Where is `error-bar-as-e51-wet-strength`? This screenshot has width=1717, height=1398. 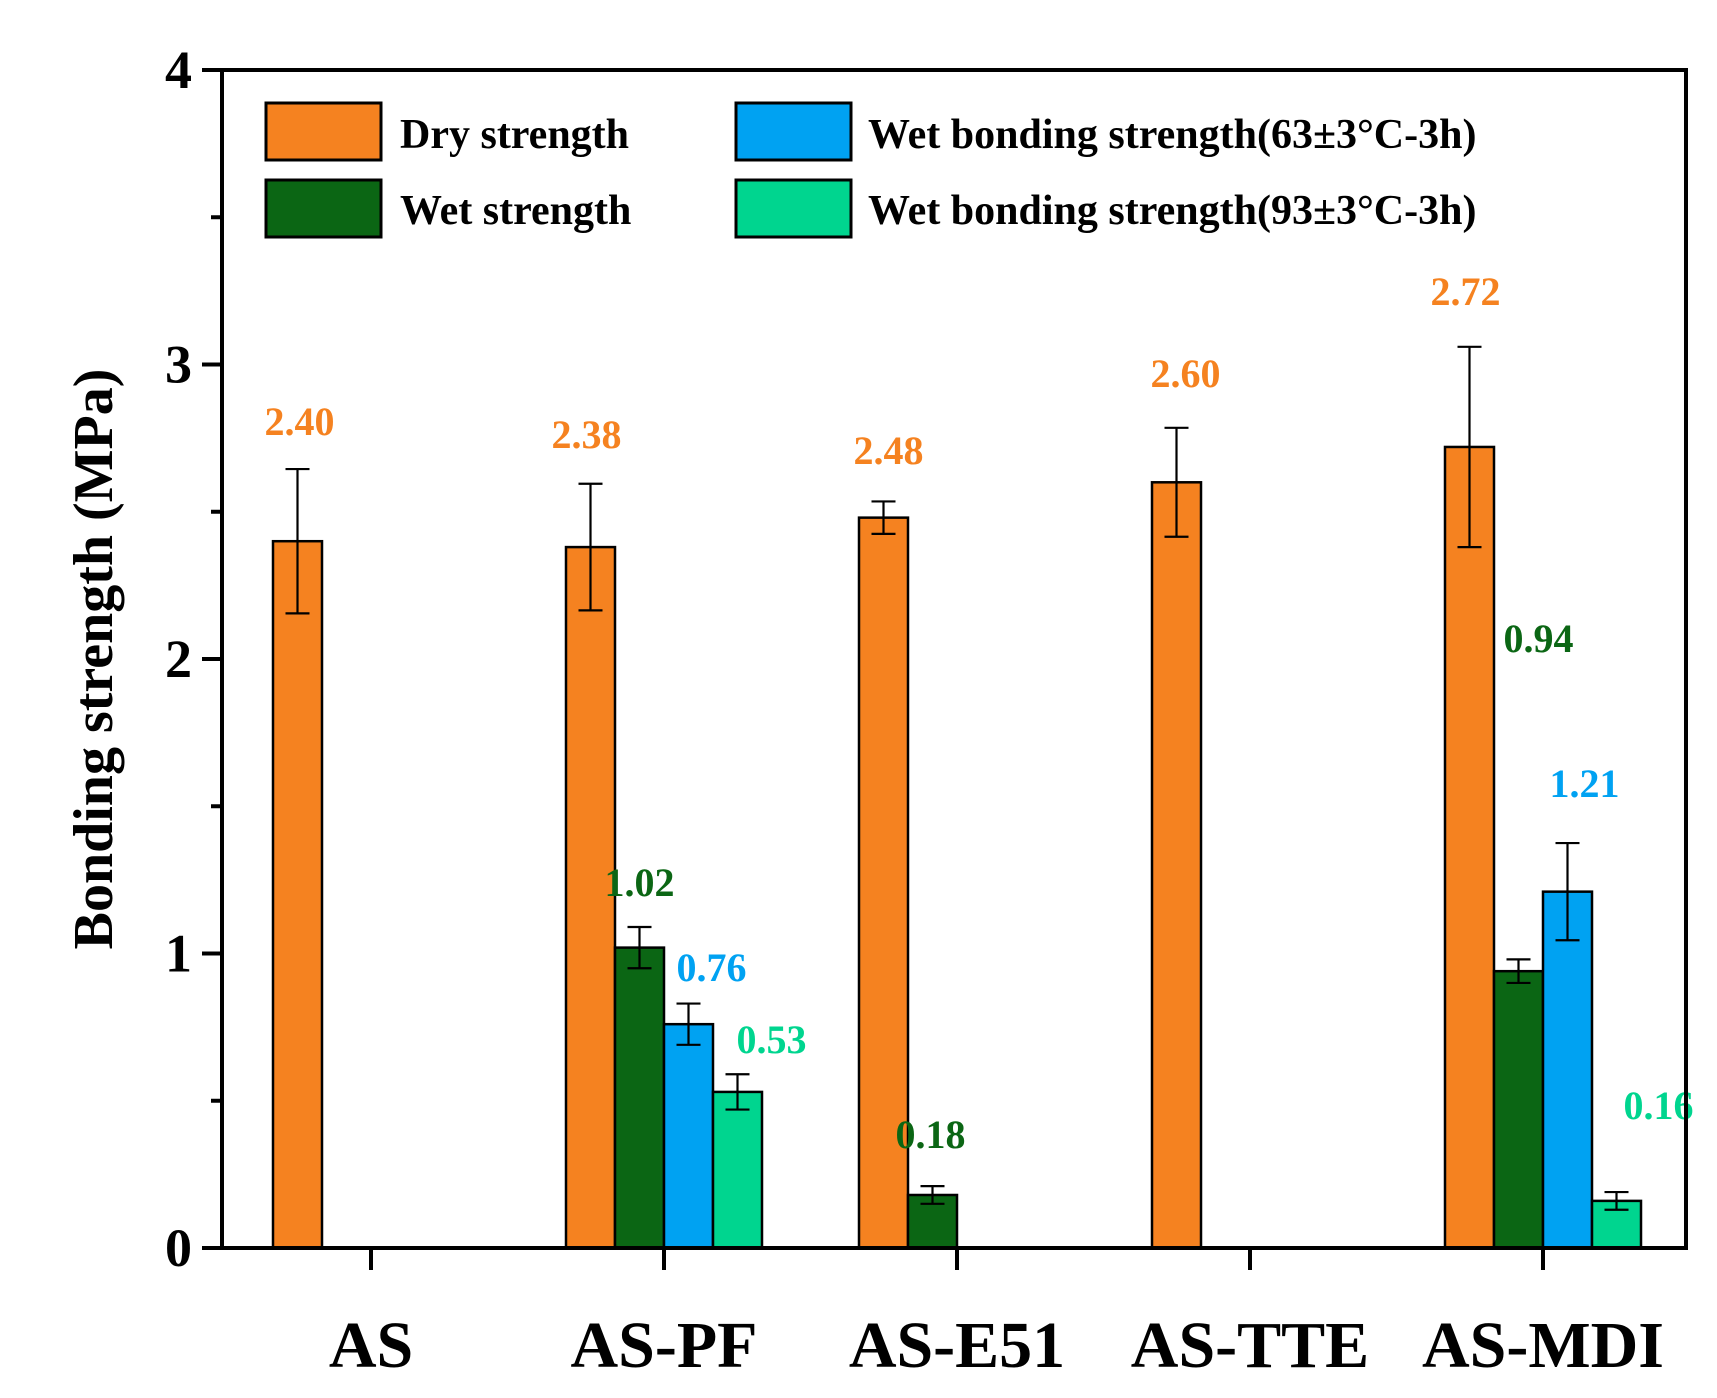 error-bar-as-e51-wet-strength is located at coordinates (932, 1195).